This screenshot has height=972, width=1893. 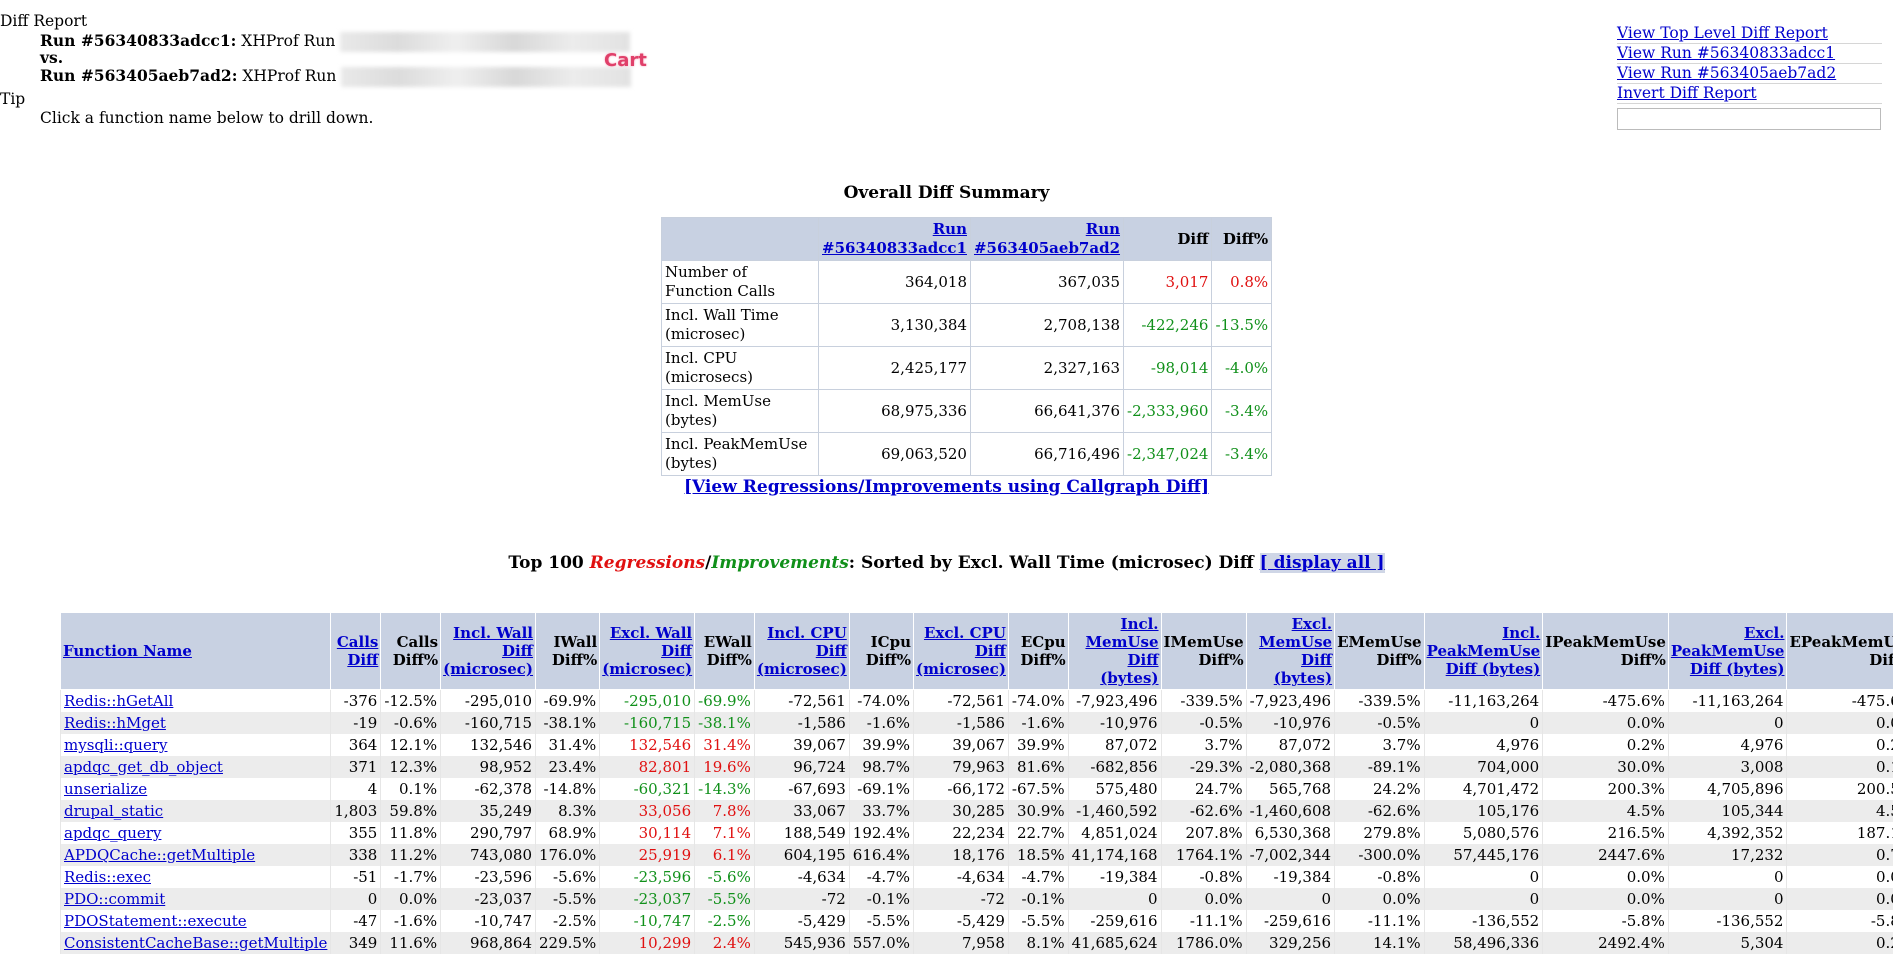 I want to click on metric-cell: -295,010, so click(x=647, y=700).